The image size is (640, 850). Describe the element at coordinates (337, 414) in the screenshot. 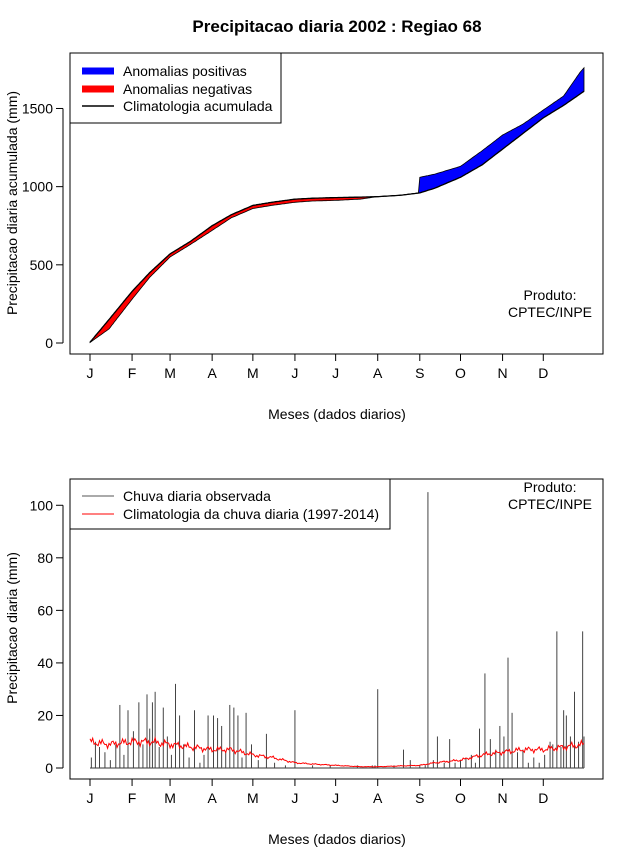

I see `top-x-axis-label: Meses (dados diarios)` at that location.